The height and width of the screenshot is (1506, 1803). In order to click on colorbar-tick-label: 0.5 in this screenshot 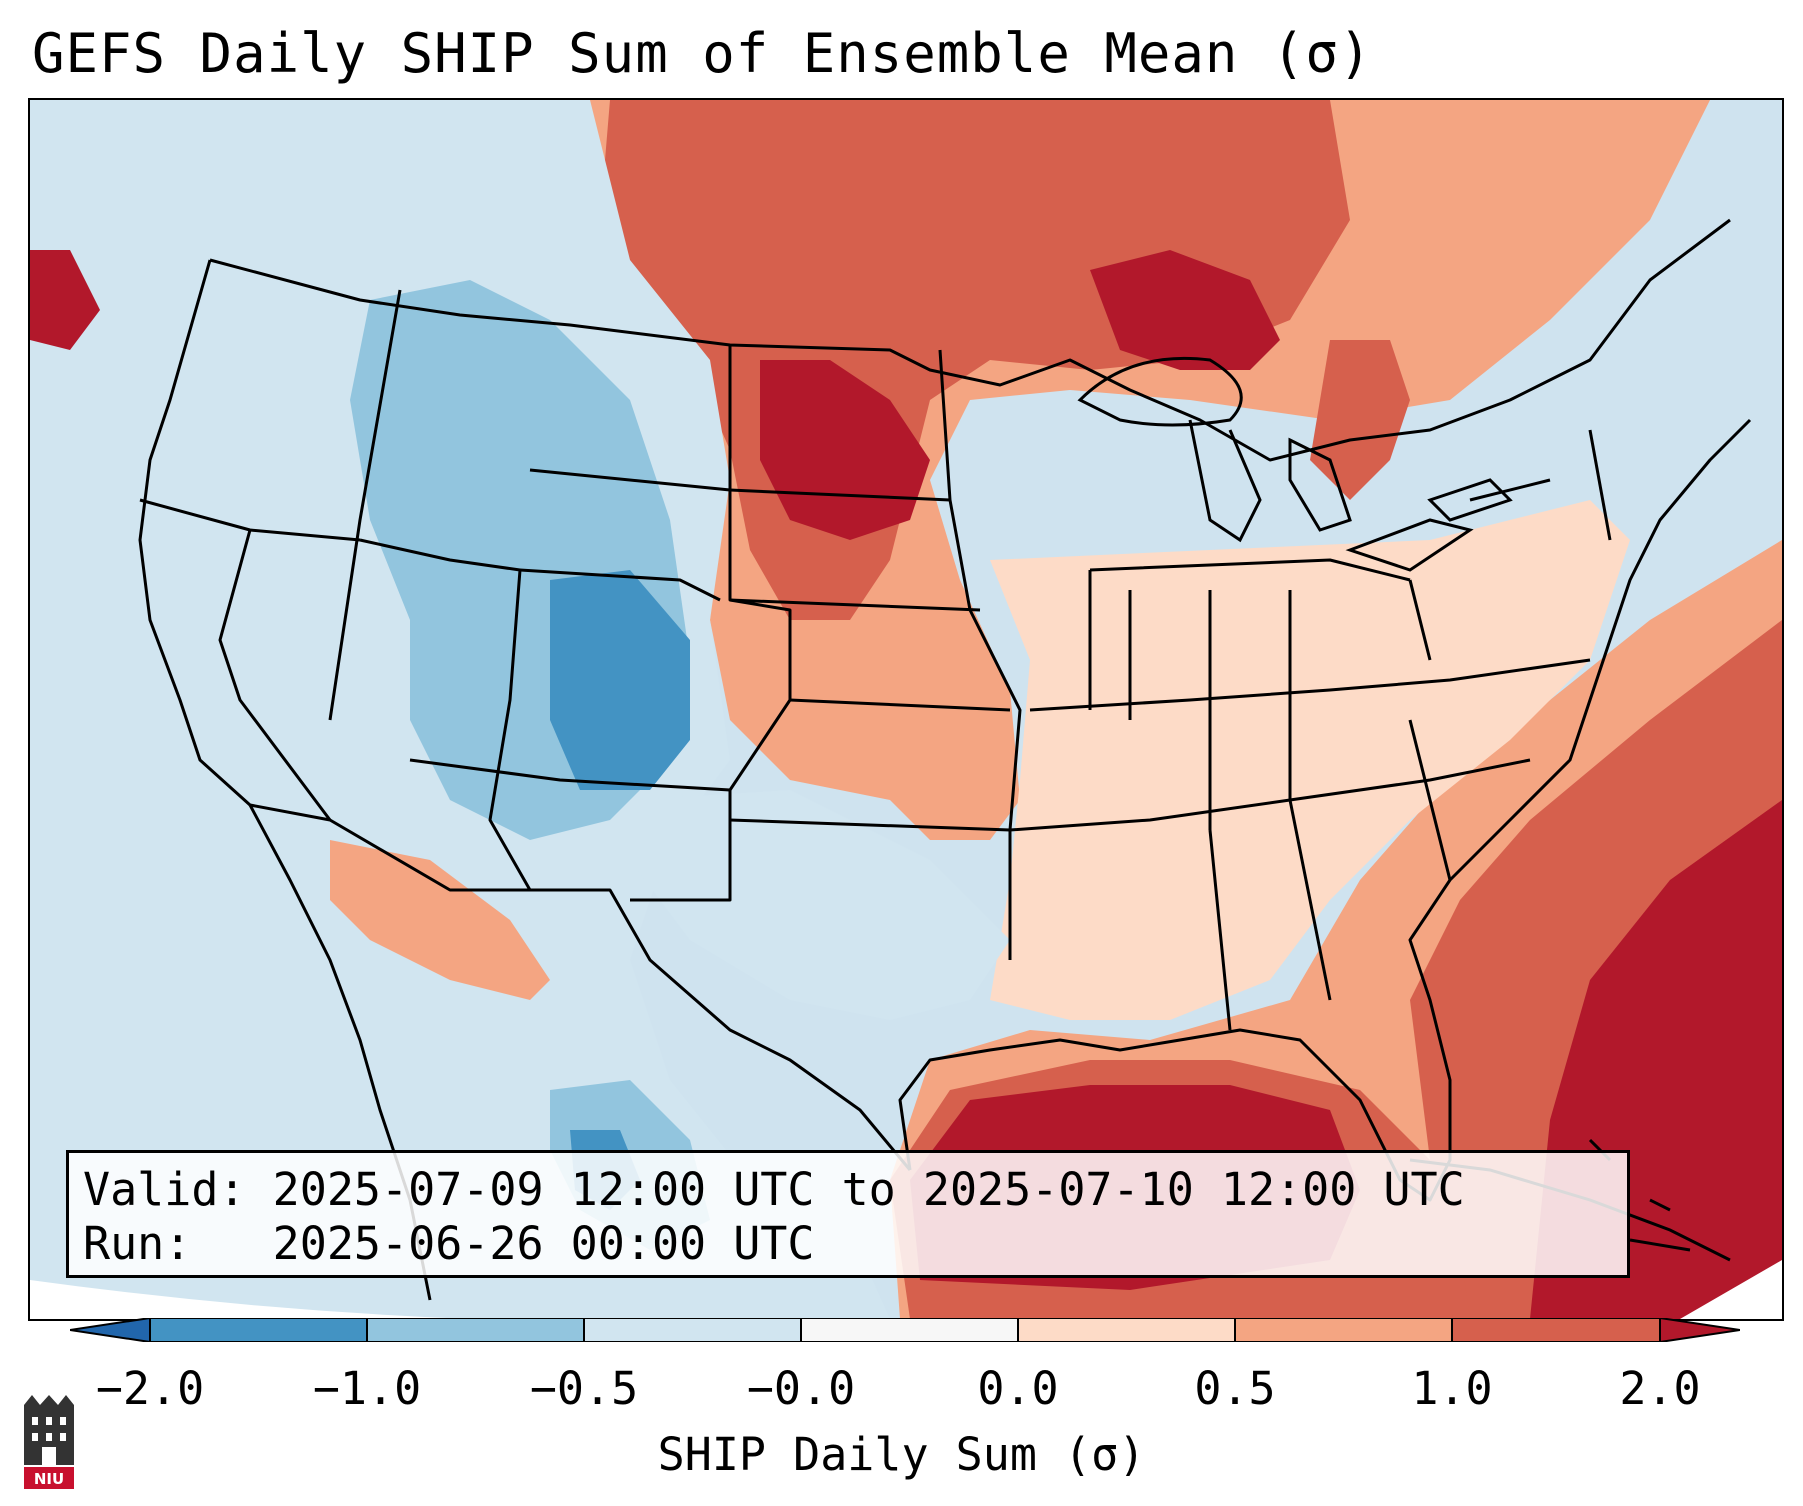, I will do `click(1235, 1388)`.